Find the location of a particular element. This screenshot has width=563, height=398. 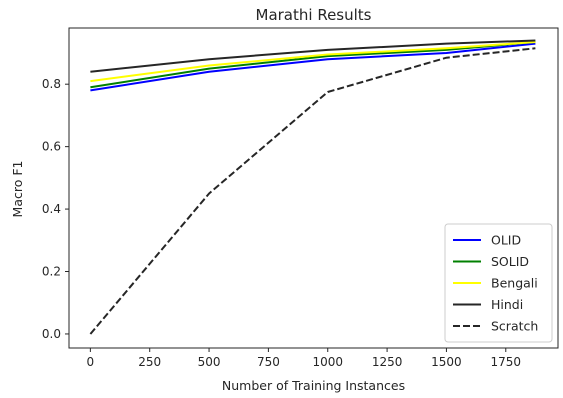

legend-label-scratch: Scratch is located at coordinates (514, 326).